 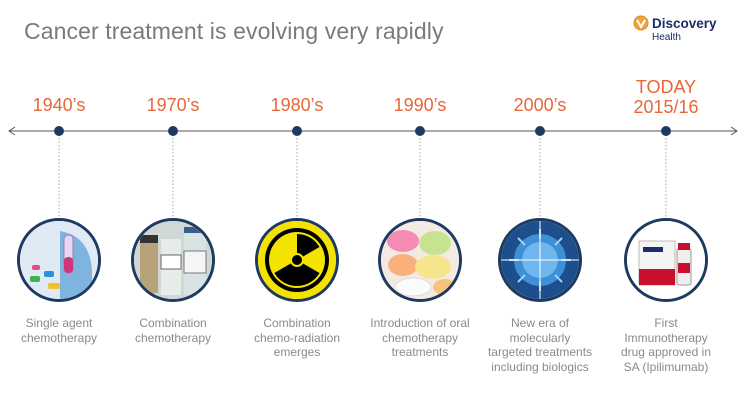 I want to click on discovery-health-logo: Discovery Health, so click(x=685, y=31).